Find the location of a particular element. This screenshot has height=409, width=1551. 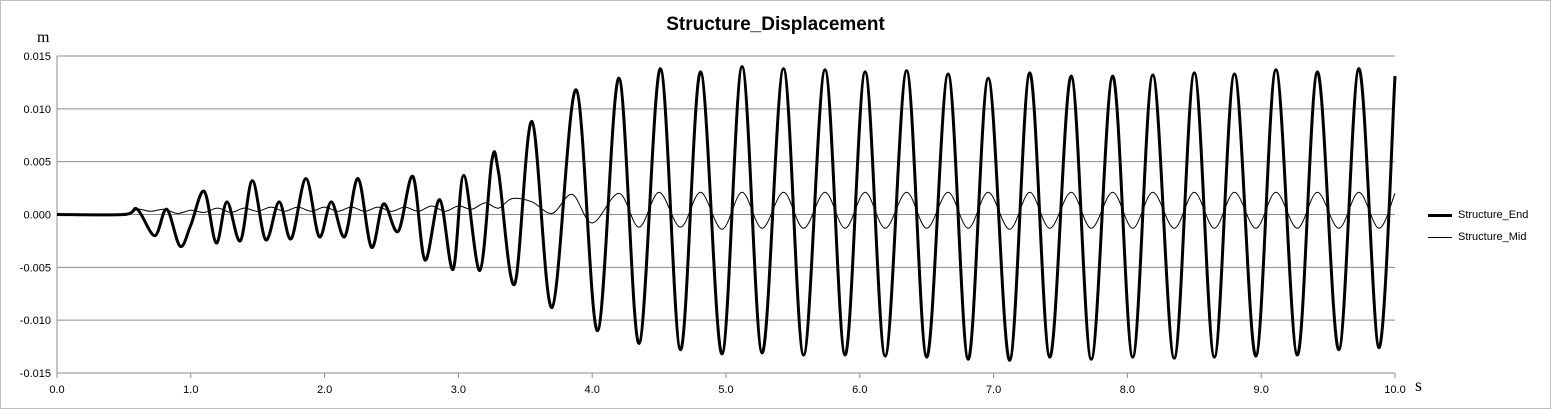

y-axis-unit-label: m is located at coordinates (43, 37).